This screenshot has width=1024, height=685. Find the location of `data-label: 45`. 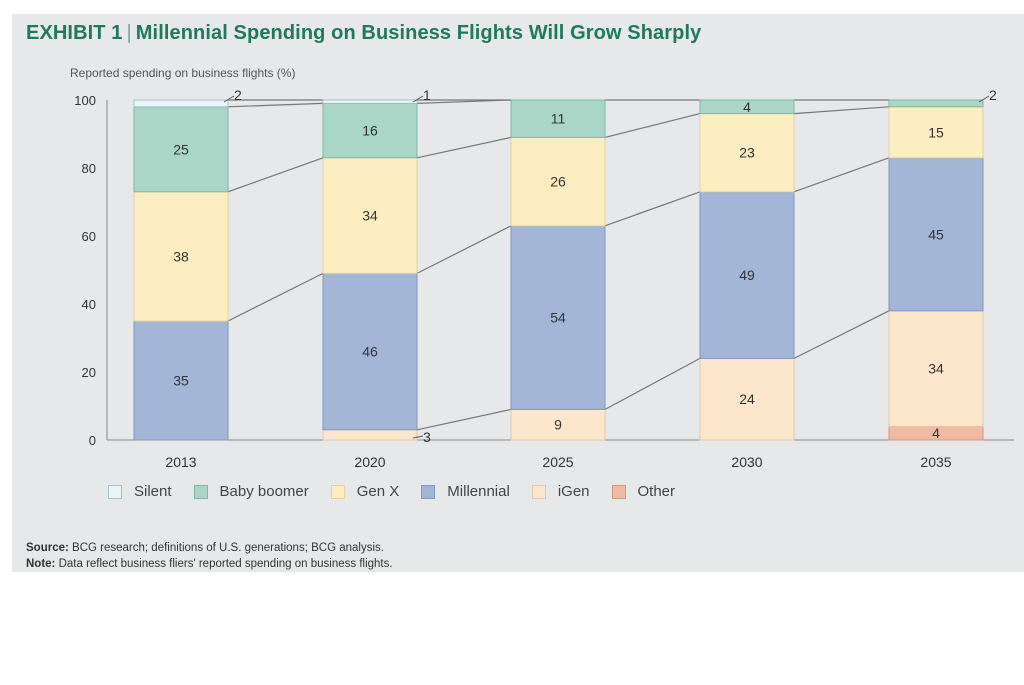

data-label: 45 is located at coordinates (936, 234).